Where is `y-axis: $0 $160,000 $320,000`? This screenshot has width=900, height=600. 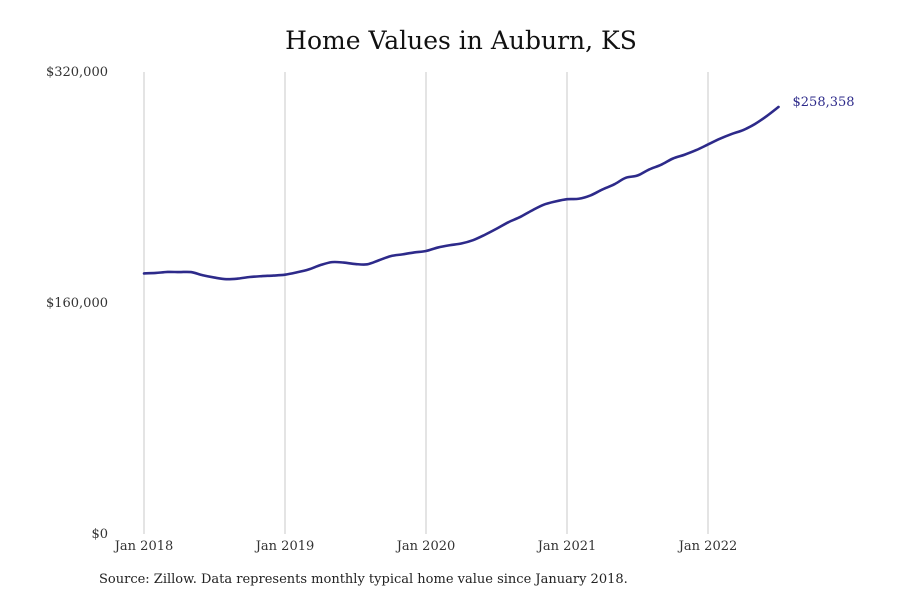 y-axis: $0 $160,000 $320,000 is located at coordinates (77, 303).